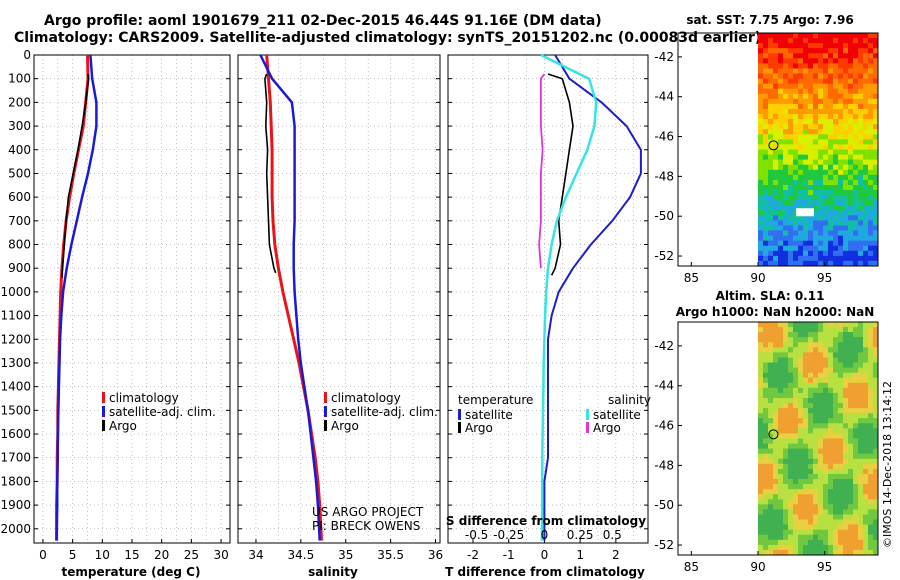 Image resolution: width=900 pixels, height=580 pixels. Describe the element at coordinates (366, 526) in the screenshot. I see `credit-line-2: PI: BRECK OWENS` at that location.